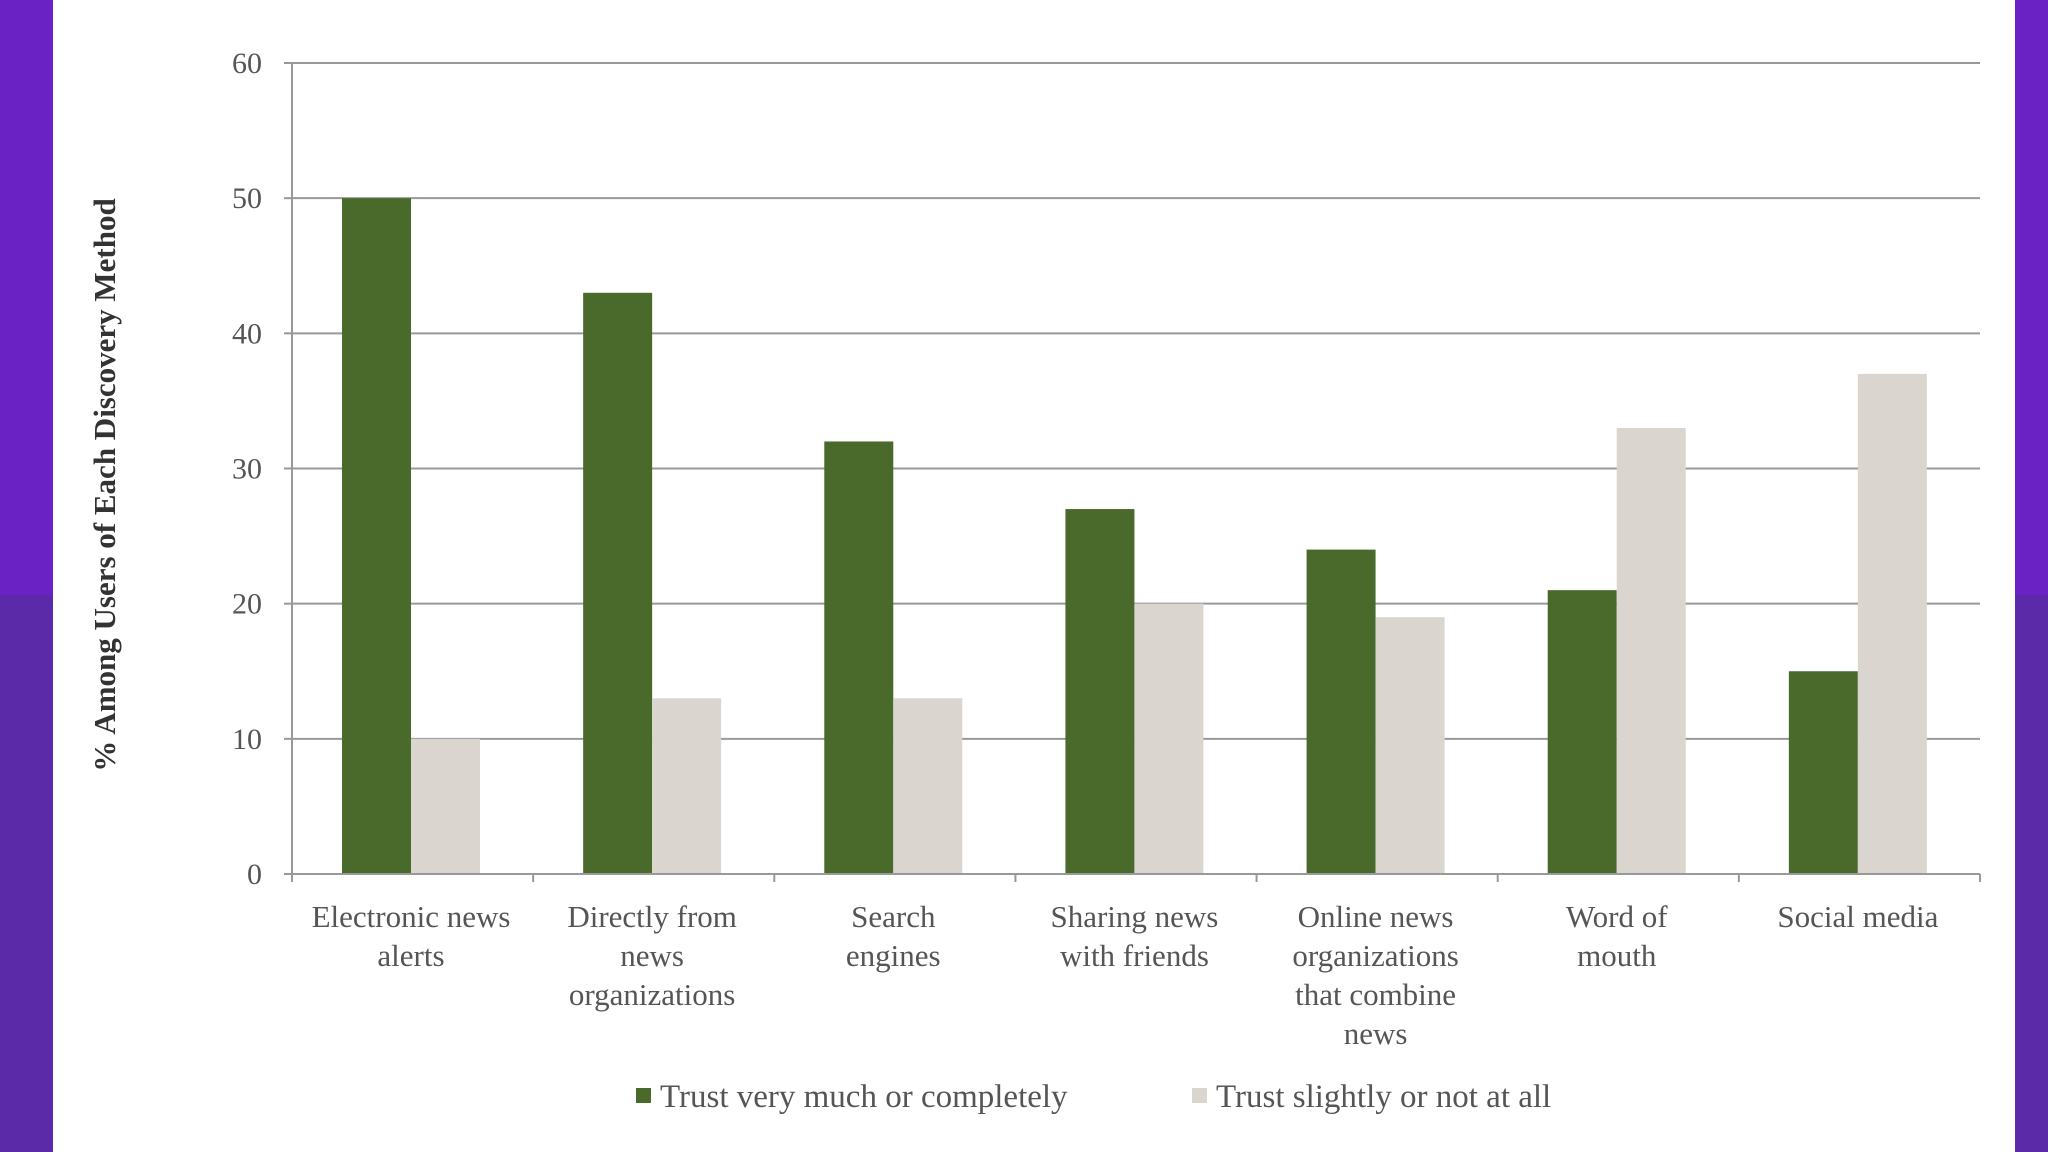 Image resolution: width=2048 pixels, height=1152 pixels. Describe the element at coordinates (247, 63) in the screenshot. I see `y-tick-label: 60` at that location.